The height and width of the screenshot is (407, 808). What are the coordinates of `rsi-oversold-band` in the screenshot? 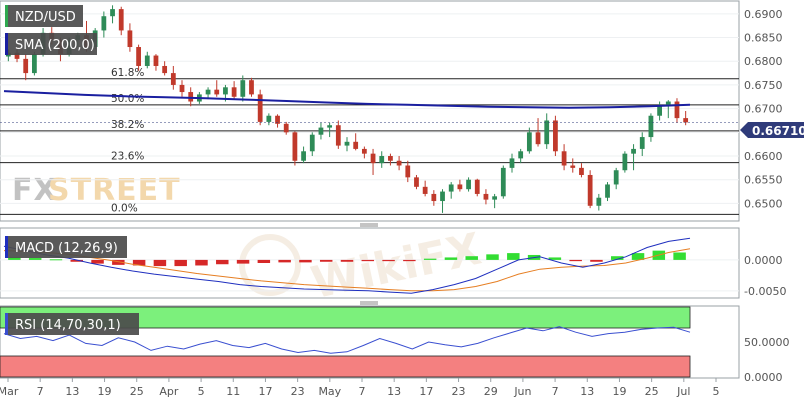 It's located at (345, 366).